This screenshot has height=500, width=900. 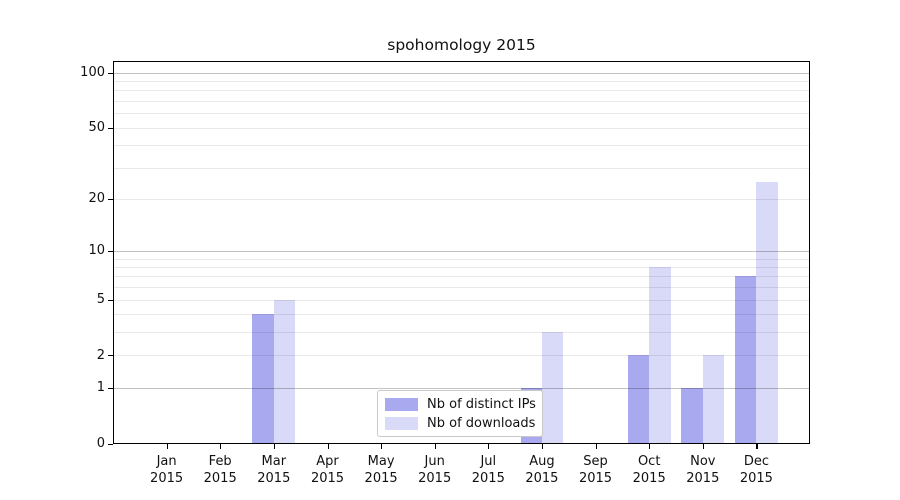 What do you see at coordinates (460, 413) in the screenshot?
I see `legend: Nb of distinct IPs Nb of downloads` at bounding box center [460, 413].